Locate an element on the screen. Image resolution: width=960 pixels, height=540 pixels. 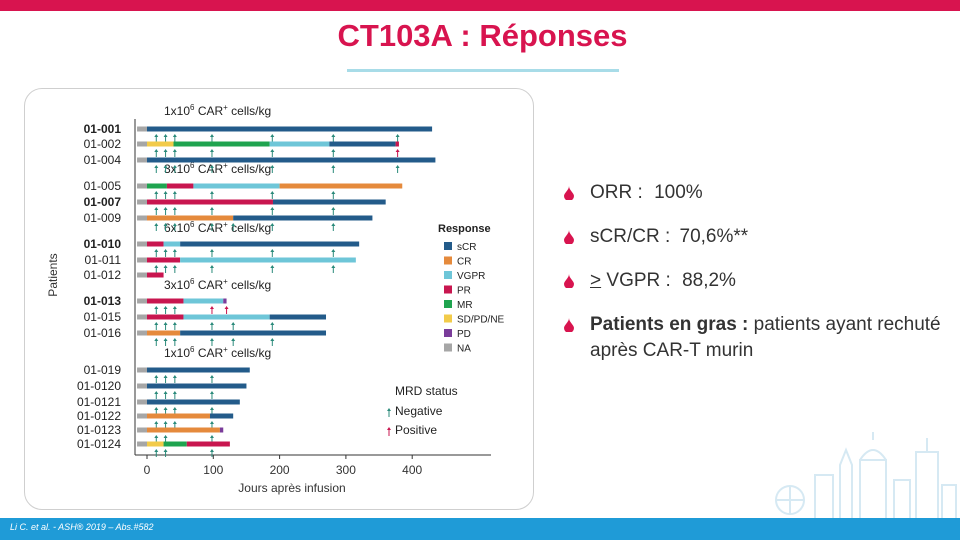
patient-label: 01-009 is located at coordinates (103, 218).